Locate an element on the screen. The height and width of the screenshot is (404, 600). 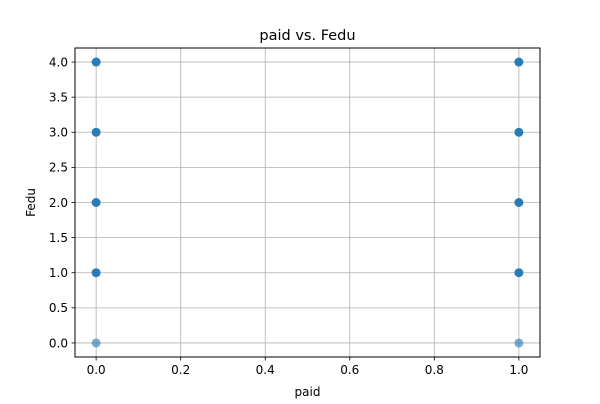
x-tick-label: 1.0 is located at coordinates (518, 370).